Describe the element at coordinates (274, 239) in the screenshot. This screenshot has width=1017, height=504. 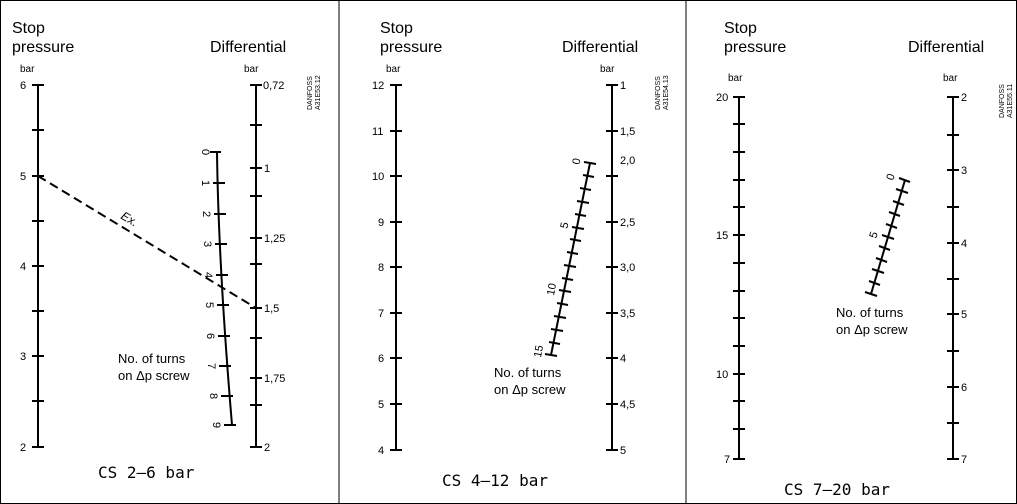
I see `diff-tick-label: 1,25` at that location.